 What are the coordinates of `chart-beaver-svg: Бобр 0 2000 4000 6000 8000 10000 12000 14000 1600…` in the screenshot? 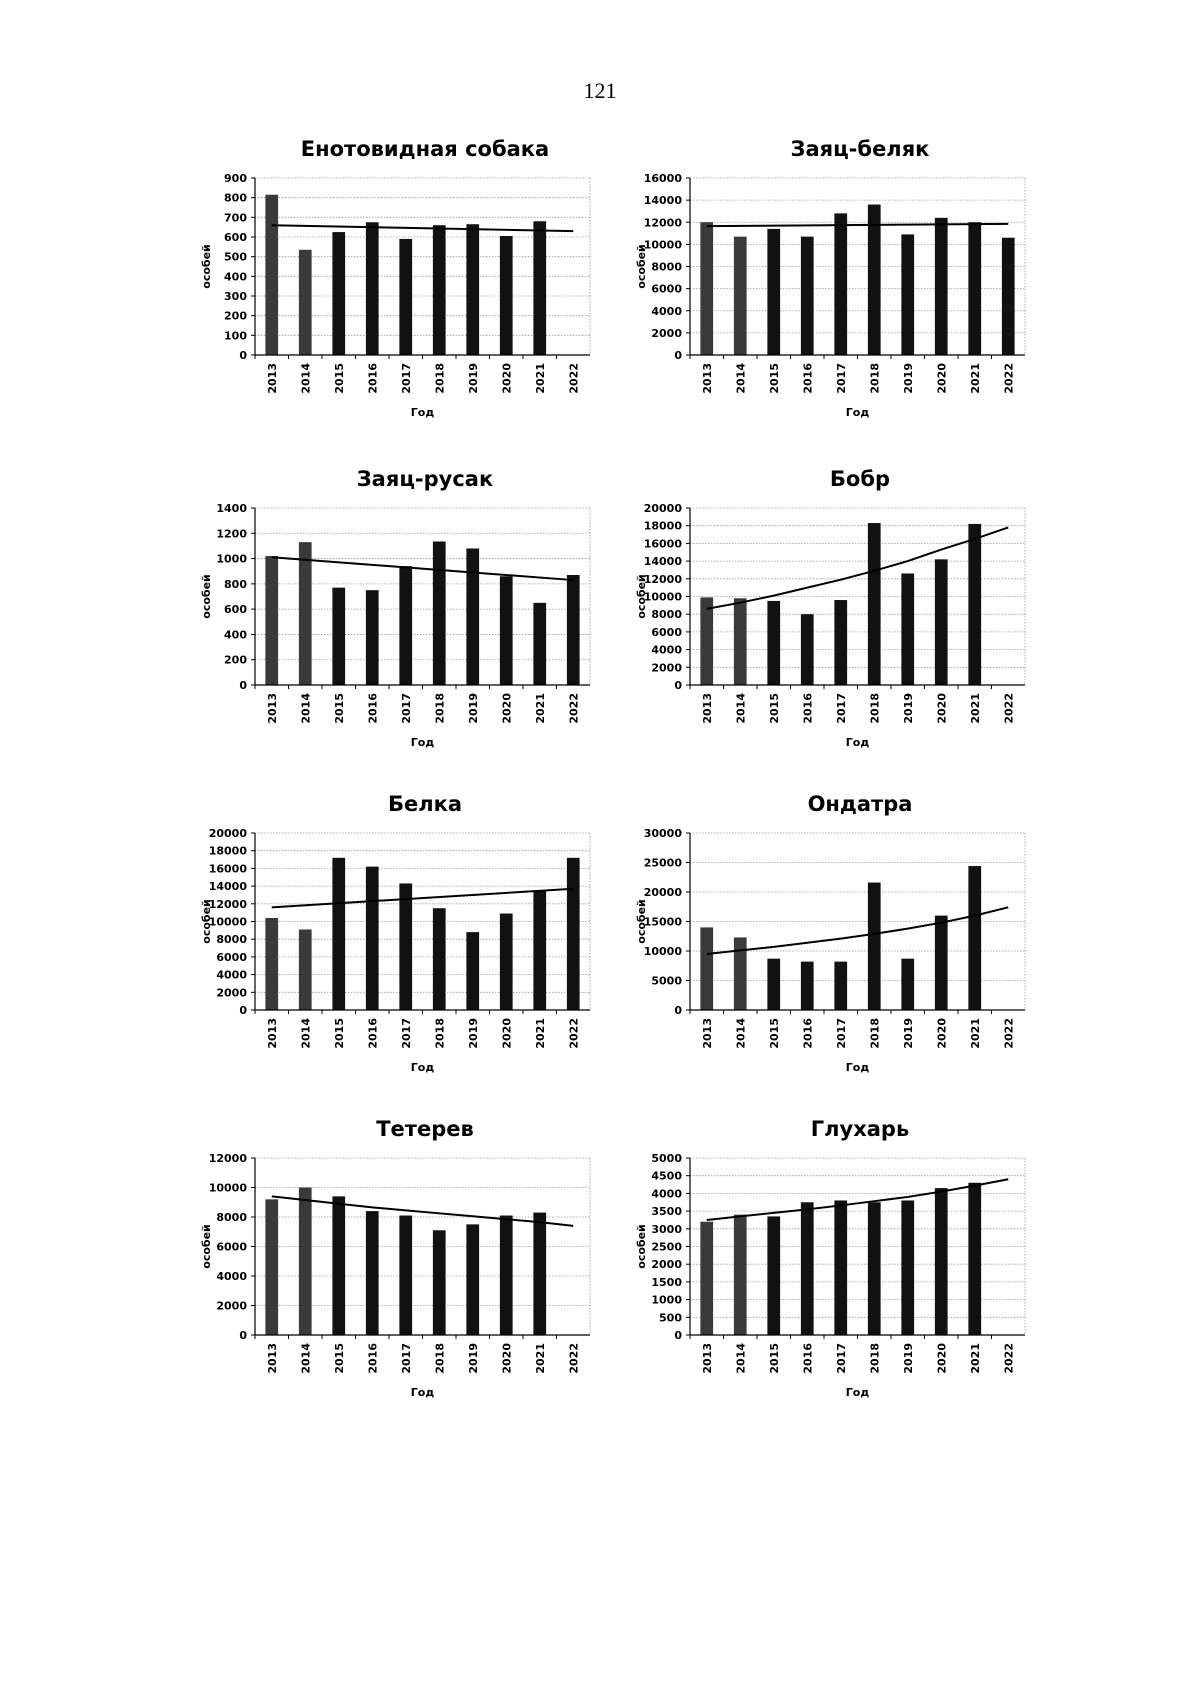 It's located at (830, 608).